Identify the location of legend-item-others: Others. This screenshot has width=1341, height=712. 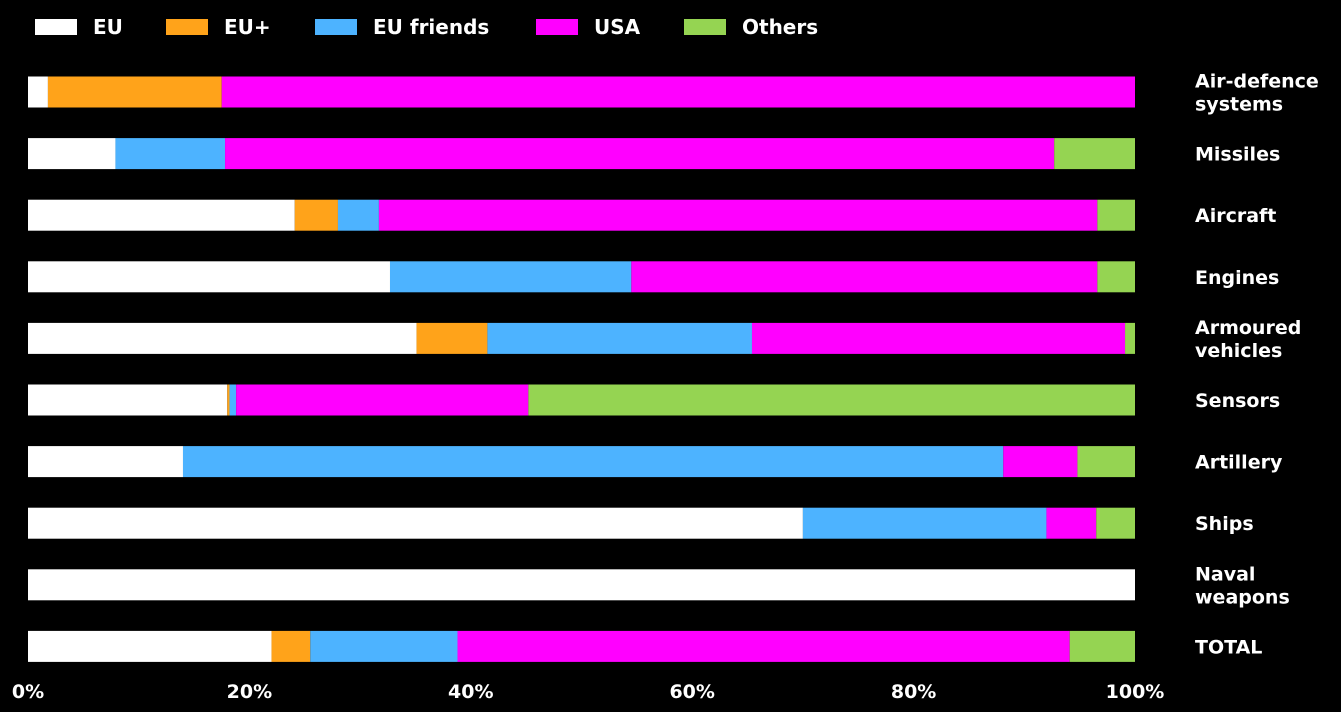
(751, 27).